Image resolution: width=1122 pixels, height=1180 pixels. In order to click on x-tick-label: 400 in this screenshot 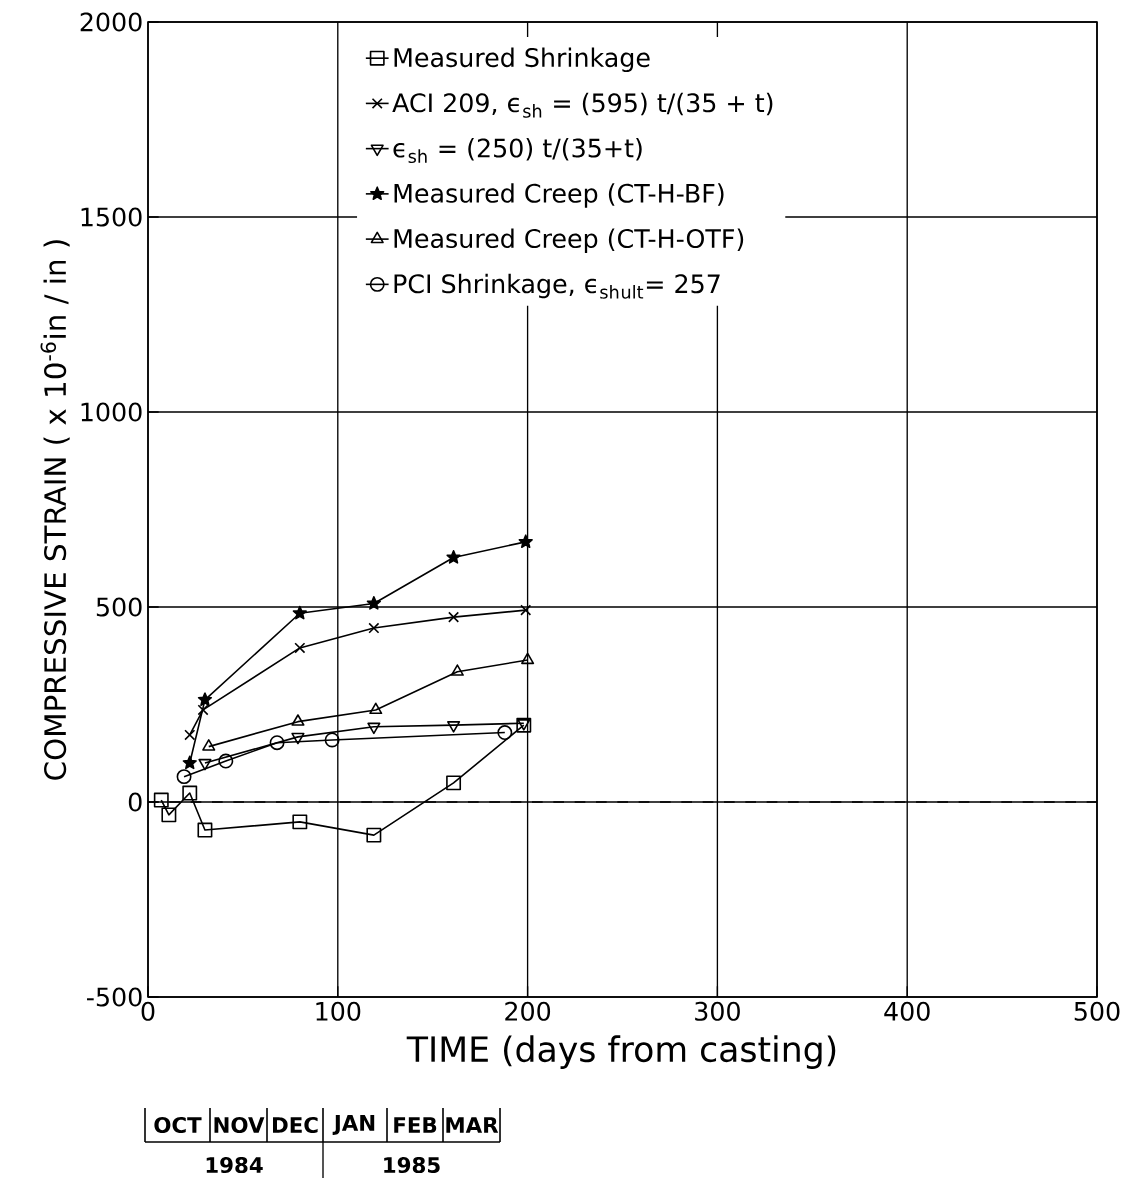, I will do `click(907, 1011)`.